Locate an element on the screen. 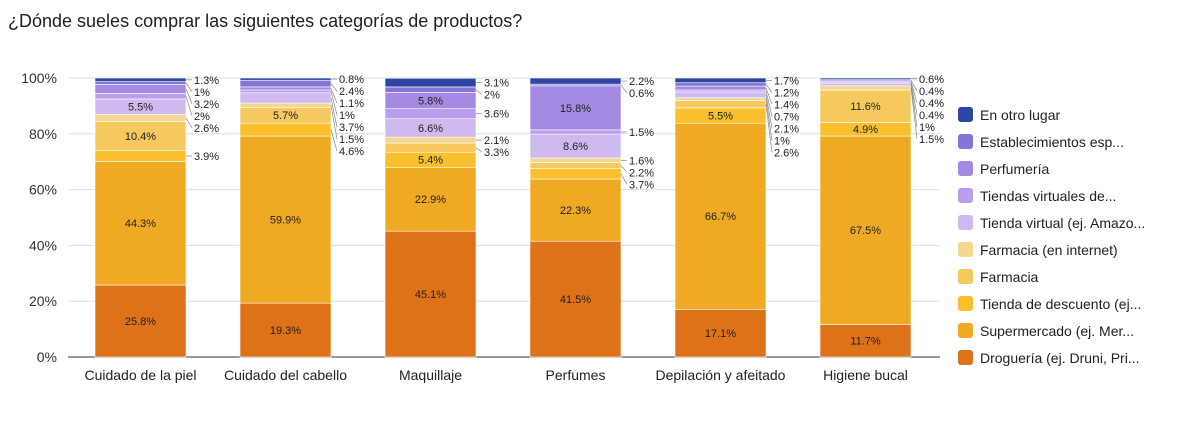 The image size is (1193, 446). data-label: 4.6% is located at coordinates (351, 152).